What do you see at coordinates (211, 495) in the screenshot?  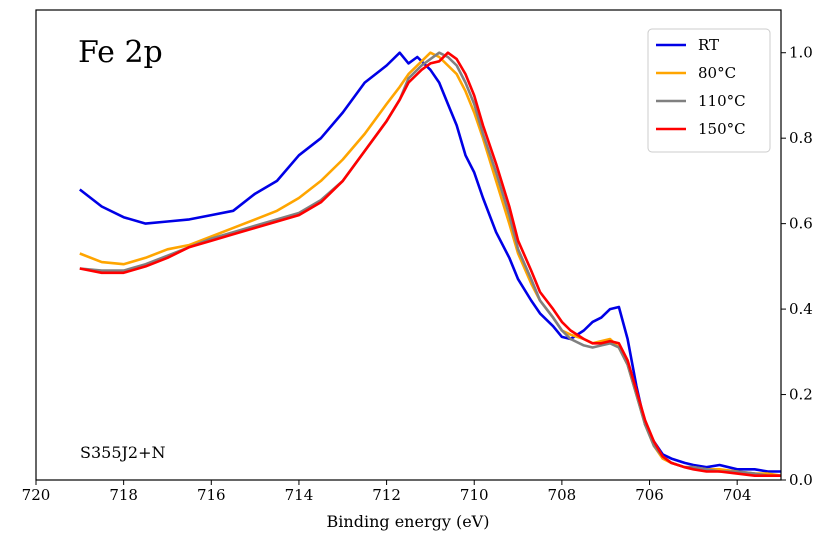 I see `x-tick-label: 716` at bounding box center [211, 495].